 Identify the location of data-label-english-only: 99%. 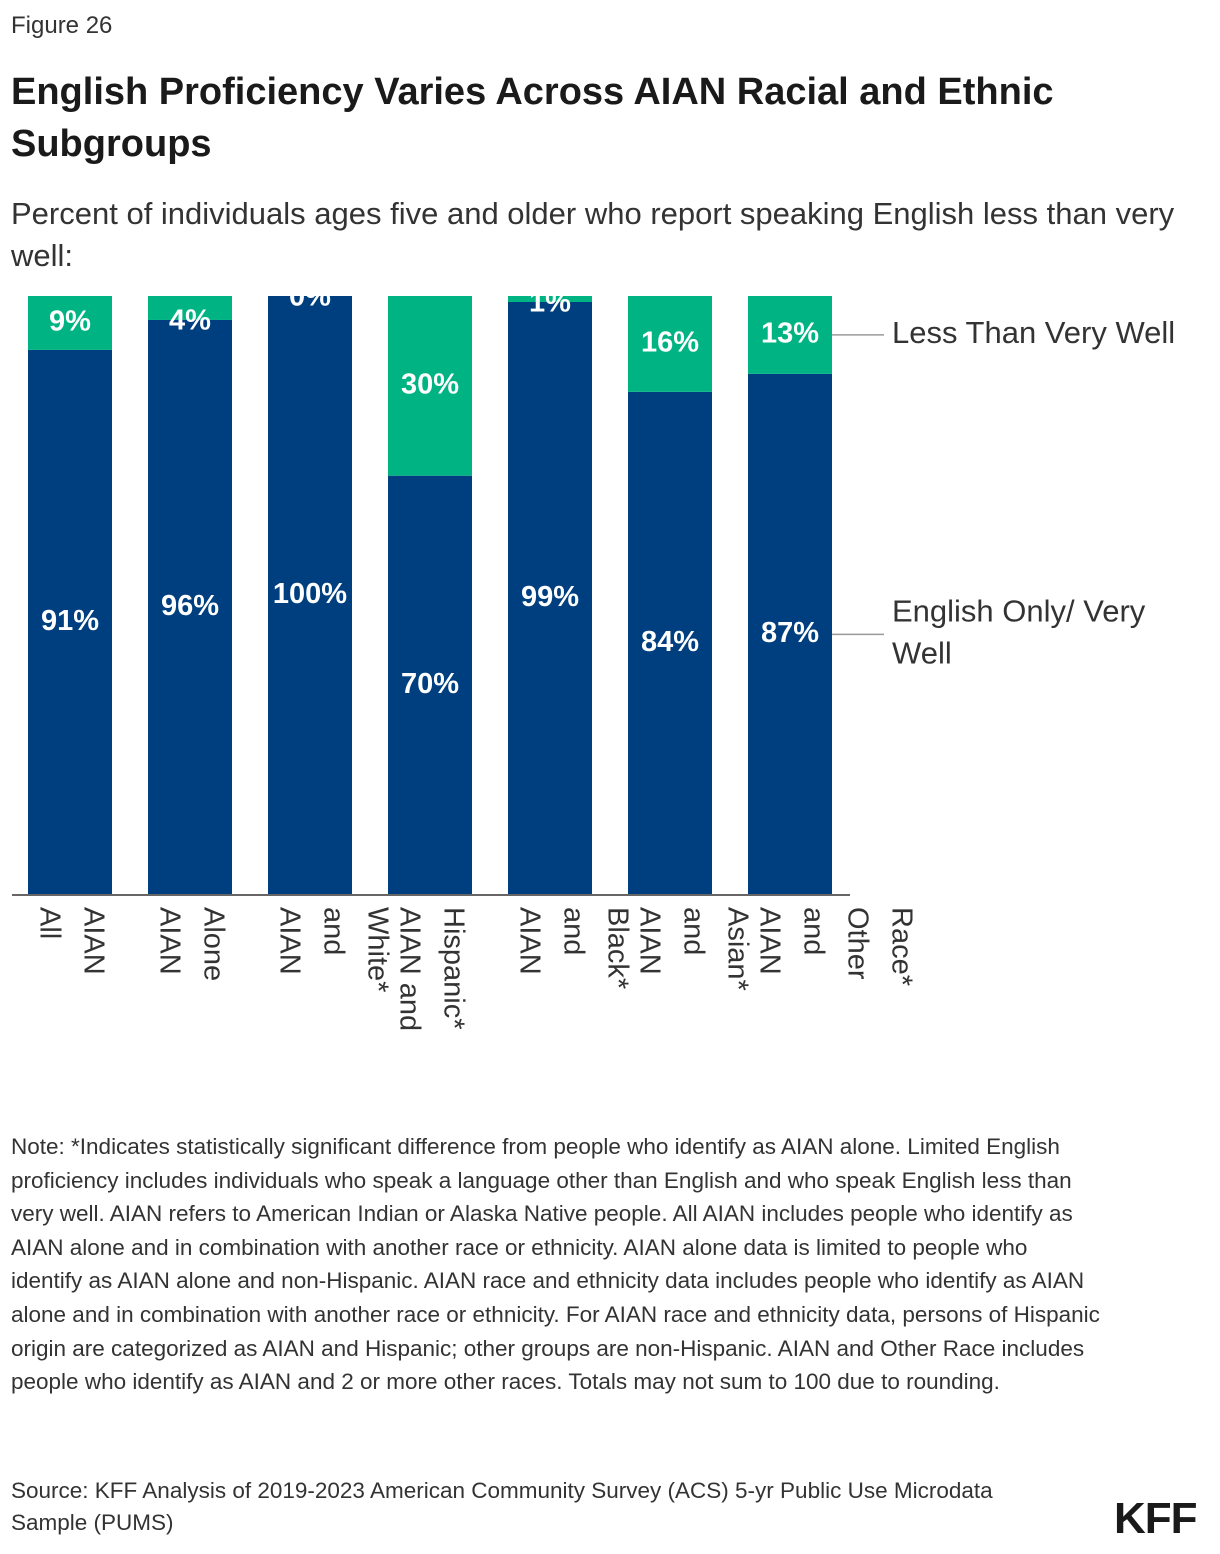
(550, 597).